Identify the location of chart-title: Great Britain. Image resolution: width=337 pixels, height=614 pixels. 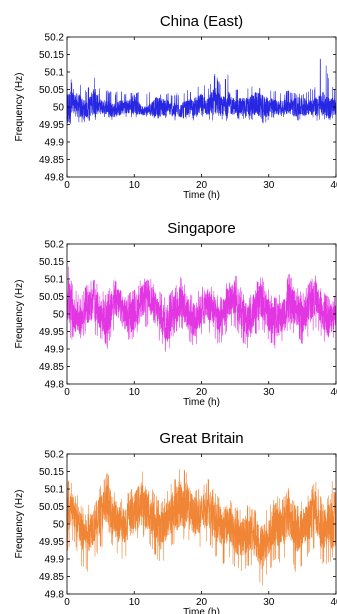
(201, 438).